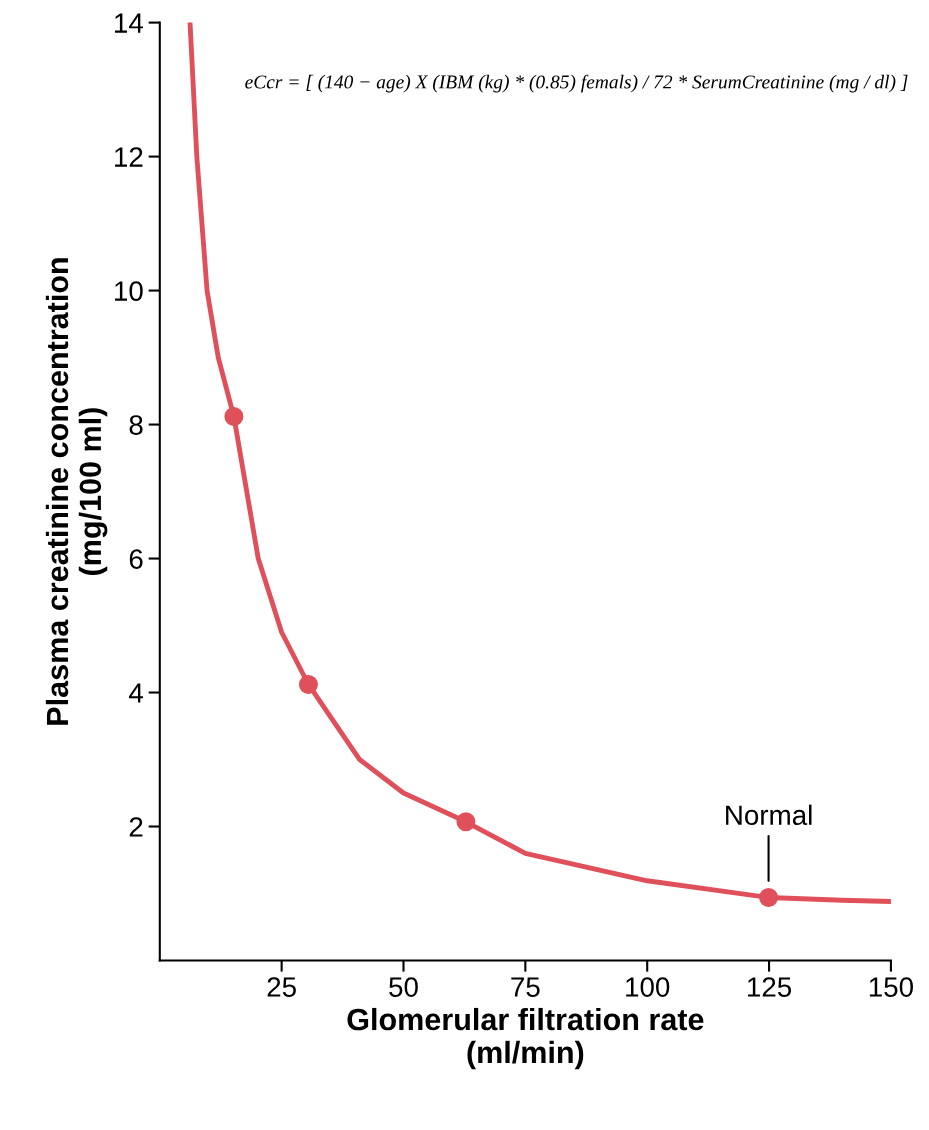  What do you see at coordinates (281, 987) in the screenshot?
I see `x-tick-label: 25` at bounding box center [281, 987].